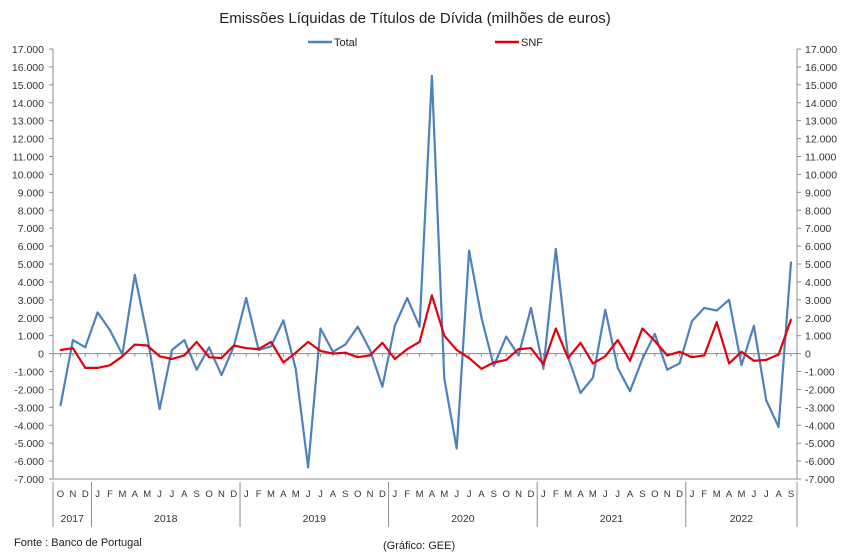  What do you see at coordinates (28, 86) in the screenshot?
I see `left-tick-label: 15.000` at bounding box center [28, 86].